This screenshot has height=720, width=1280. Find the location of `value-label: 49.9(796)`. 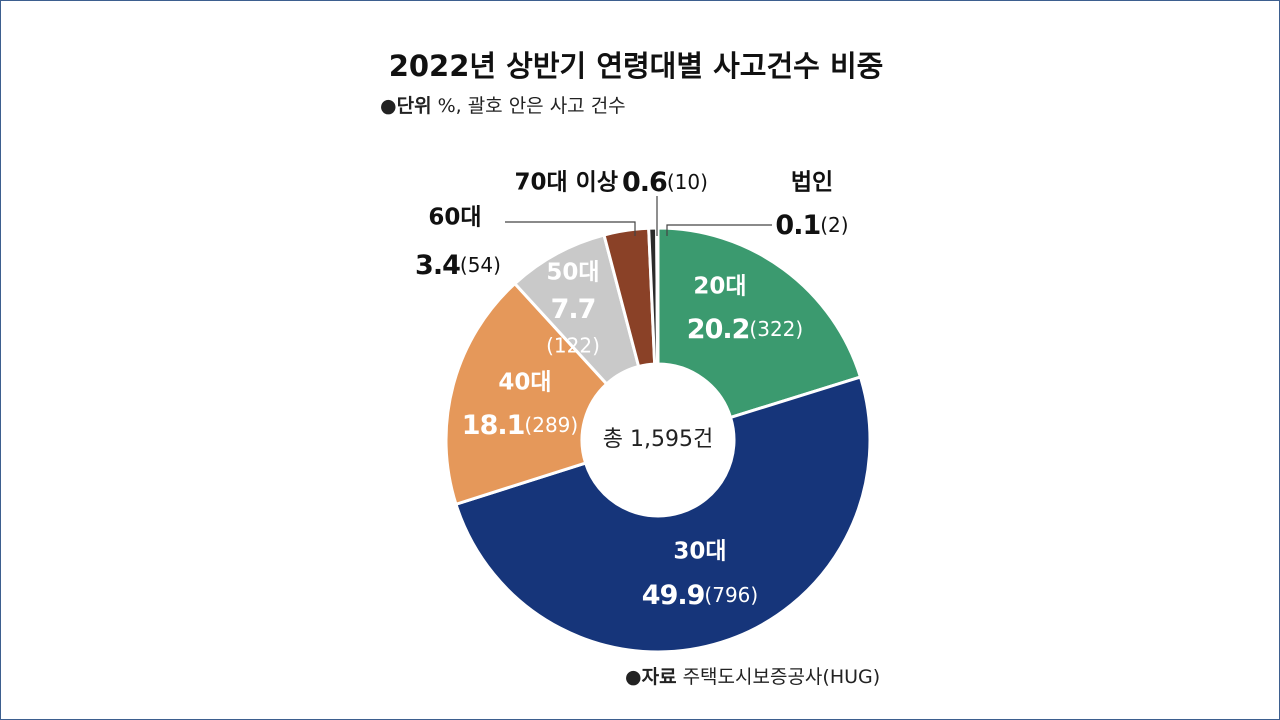

value-label: 49.9(796) is located at coordinates (700, 595).